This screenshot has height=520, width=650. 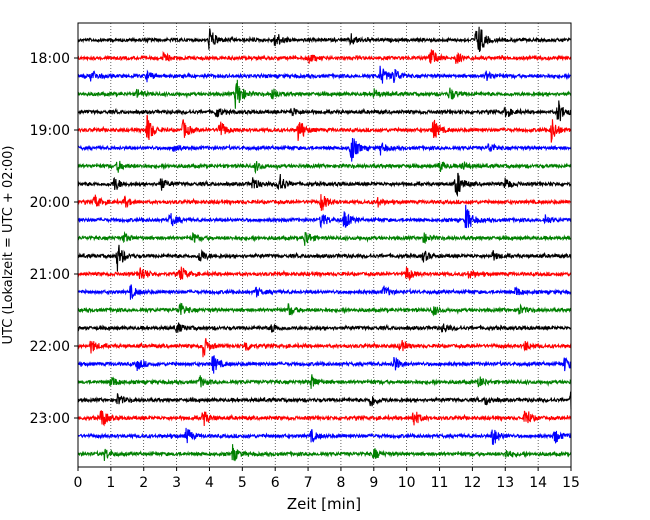 What do you see at coordinates (50, 419) in the screenshot?
I see `y-tick-label: 23:00` at bounding box center [50, 419].